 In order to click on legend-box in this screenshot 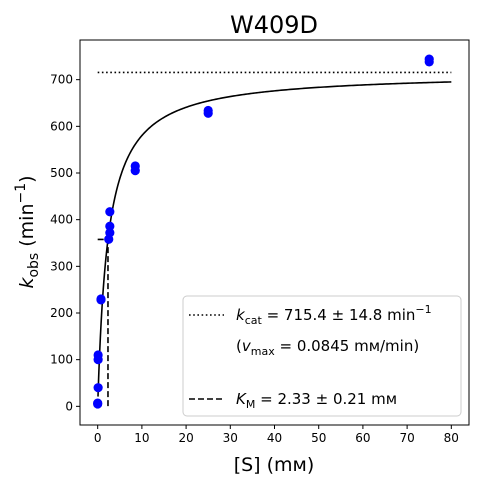, I will do `click(322, 356)`.